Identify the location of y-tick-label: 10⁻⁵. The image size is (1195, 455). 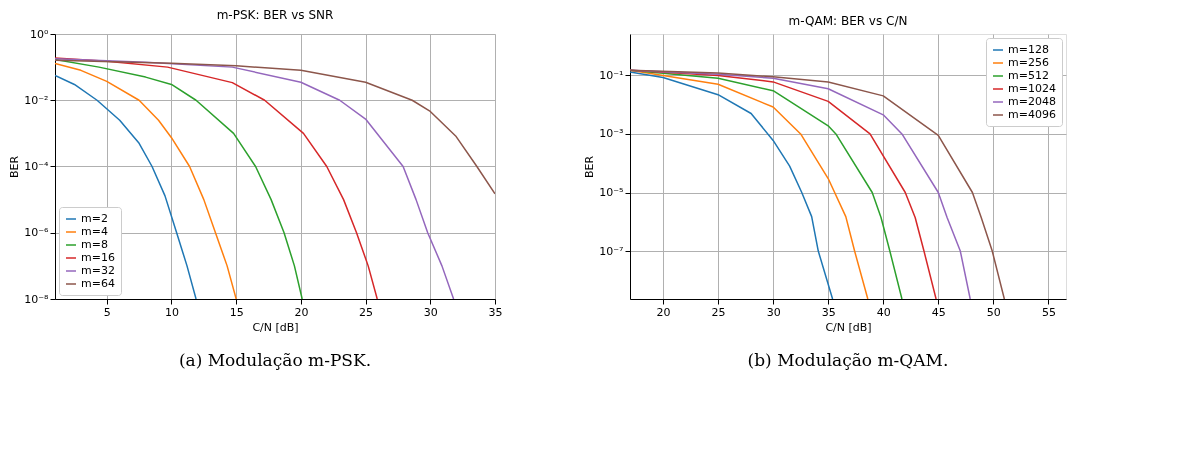
(611, 192).